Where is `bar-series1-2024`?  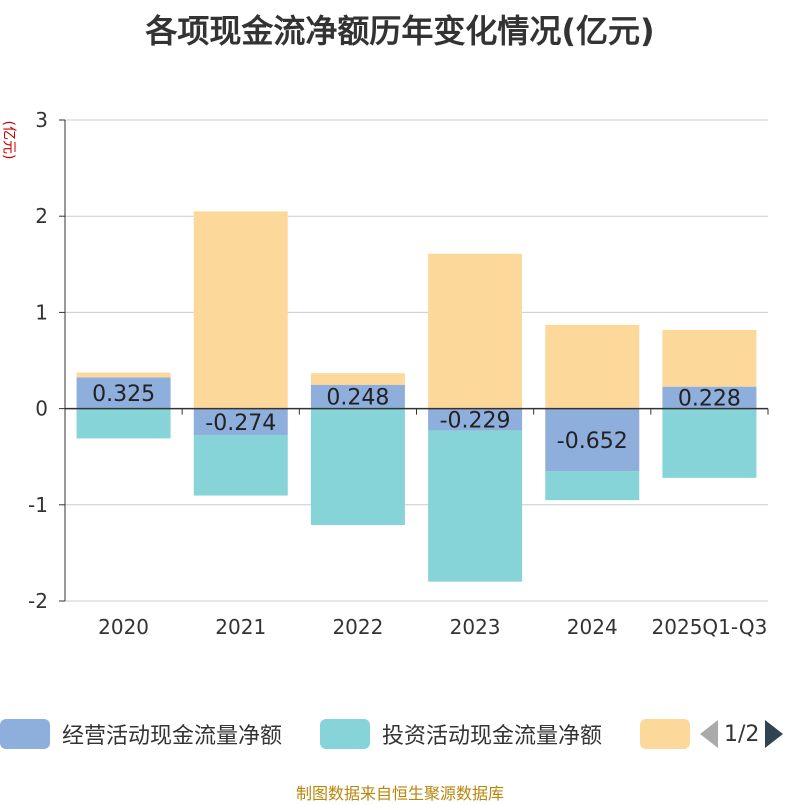 bar-series1-2024 is located at coordinates (592, 486).